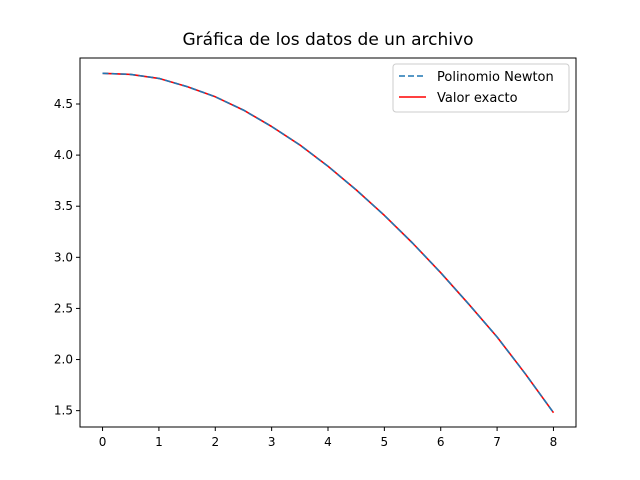  I want to click on x-tick-label: 5, so click(385, 442).